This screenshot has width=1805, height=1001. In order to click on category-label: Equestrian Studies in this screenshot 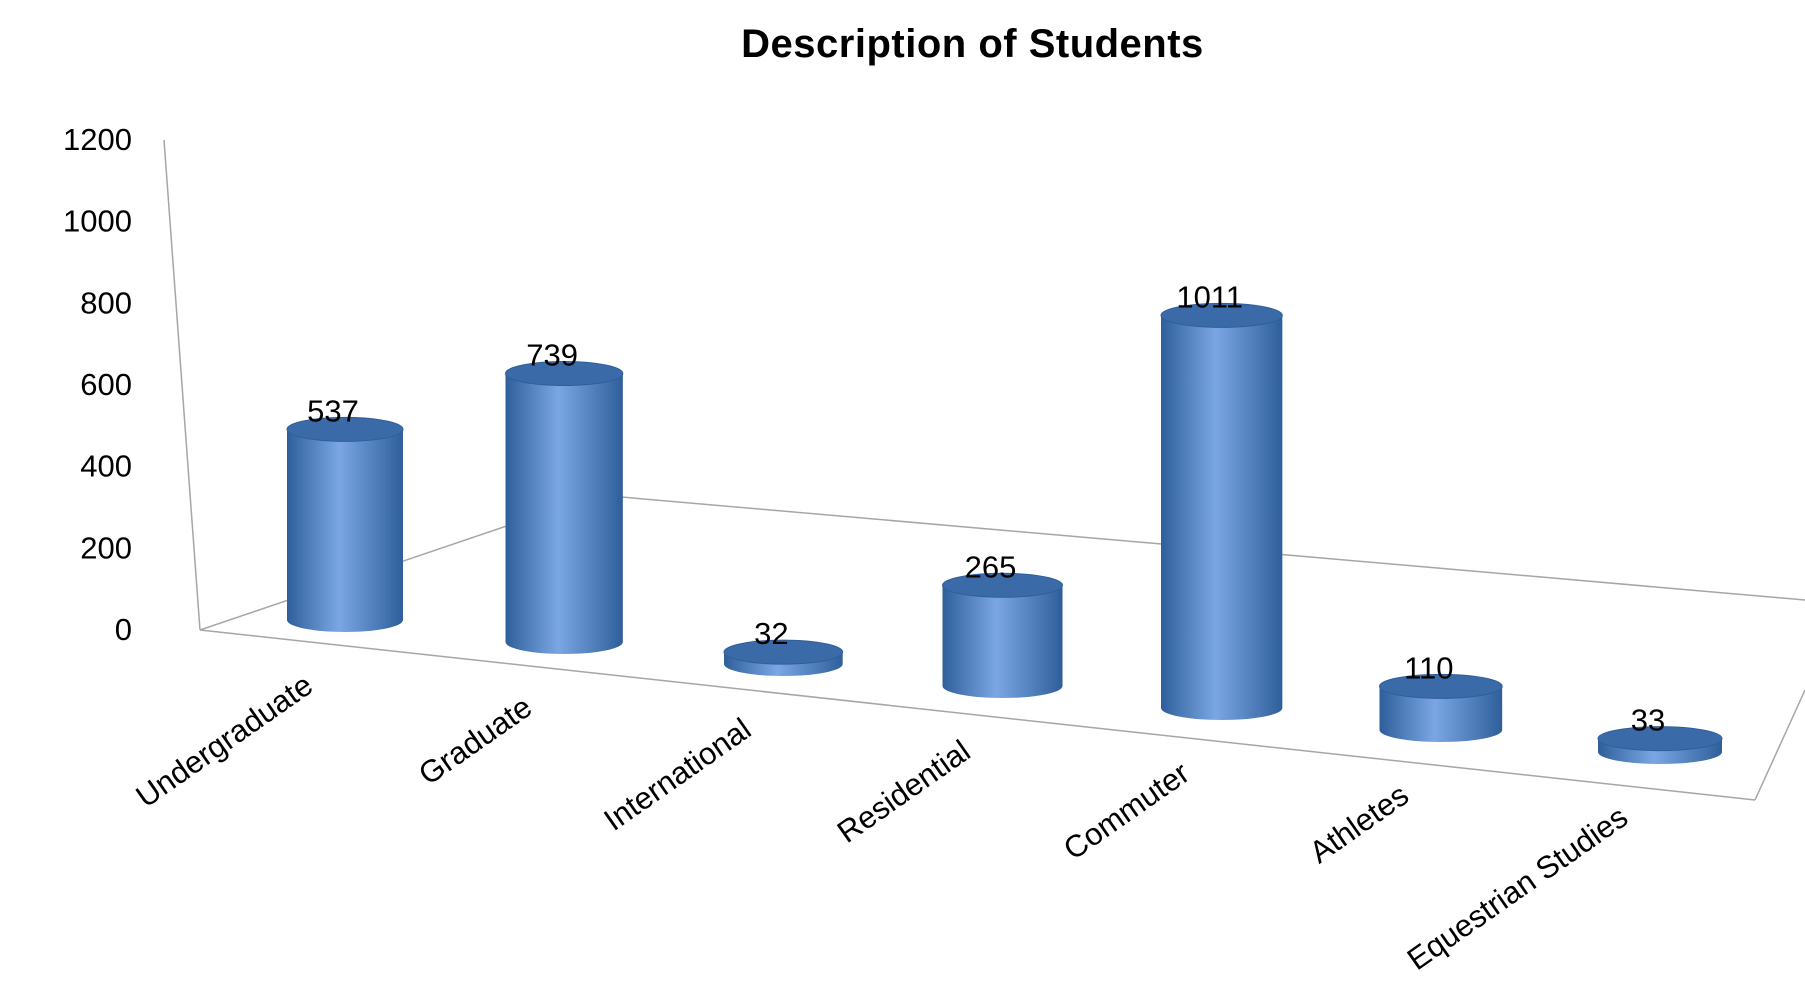, I will do `click(1517, 888)`.